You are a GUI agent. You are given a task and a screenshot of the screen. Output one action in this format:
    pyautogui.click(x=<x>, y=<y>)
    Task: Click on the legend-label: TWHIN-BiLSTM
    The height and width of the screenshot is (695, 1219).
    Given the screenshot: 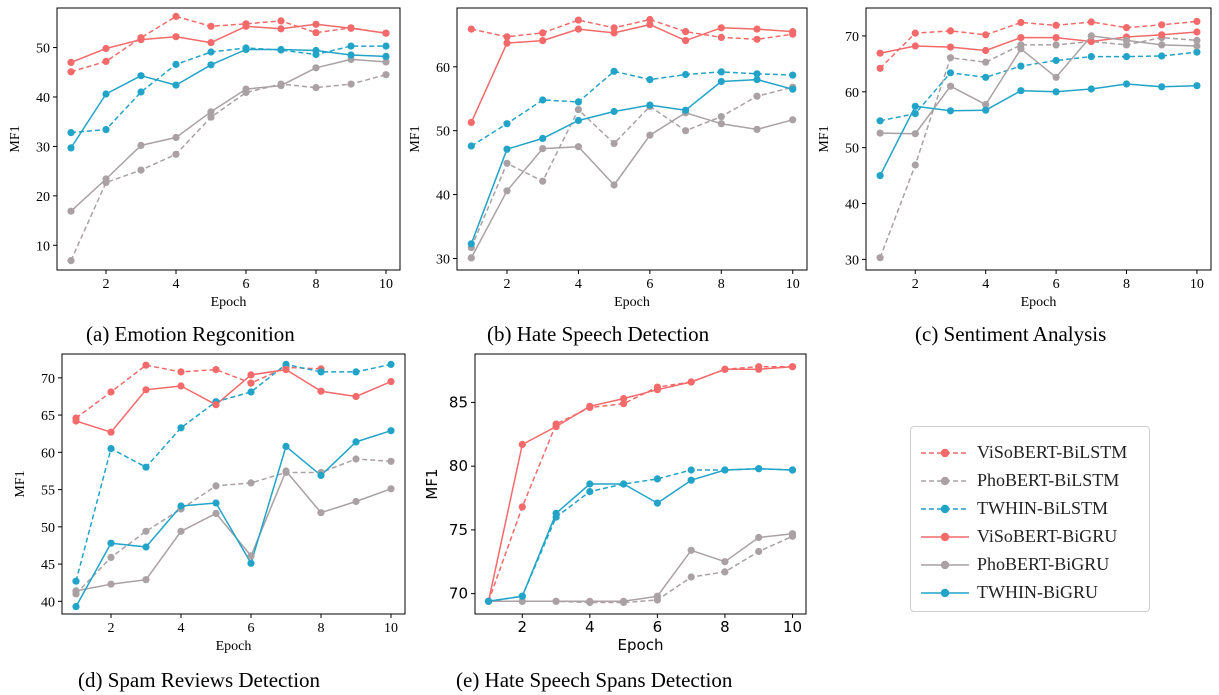 What is the action you would take?
    pyautogui.click(x=1042, y=508)
    